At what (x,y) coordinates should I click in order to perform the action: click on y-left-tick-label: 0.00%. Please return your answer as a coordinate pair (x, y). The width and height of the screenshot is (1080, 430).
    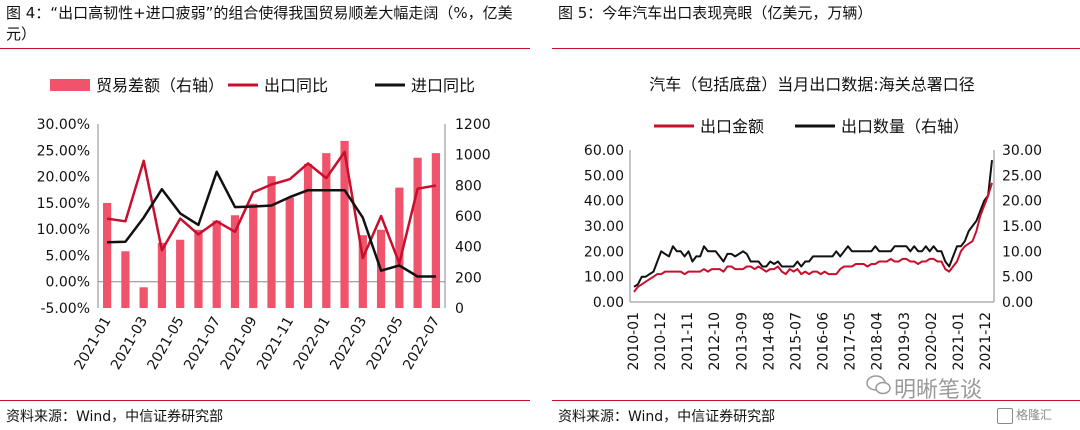
    Looking at the image, I should click on (68, 283).